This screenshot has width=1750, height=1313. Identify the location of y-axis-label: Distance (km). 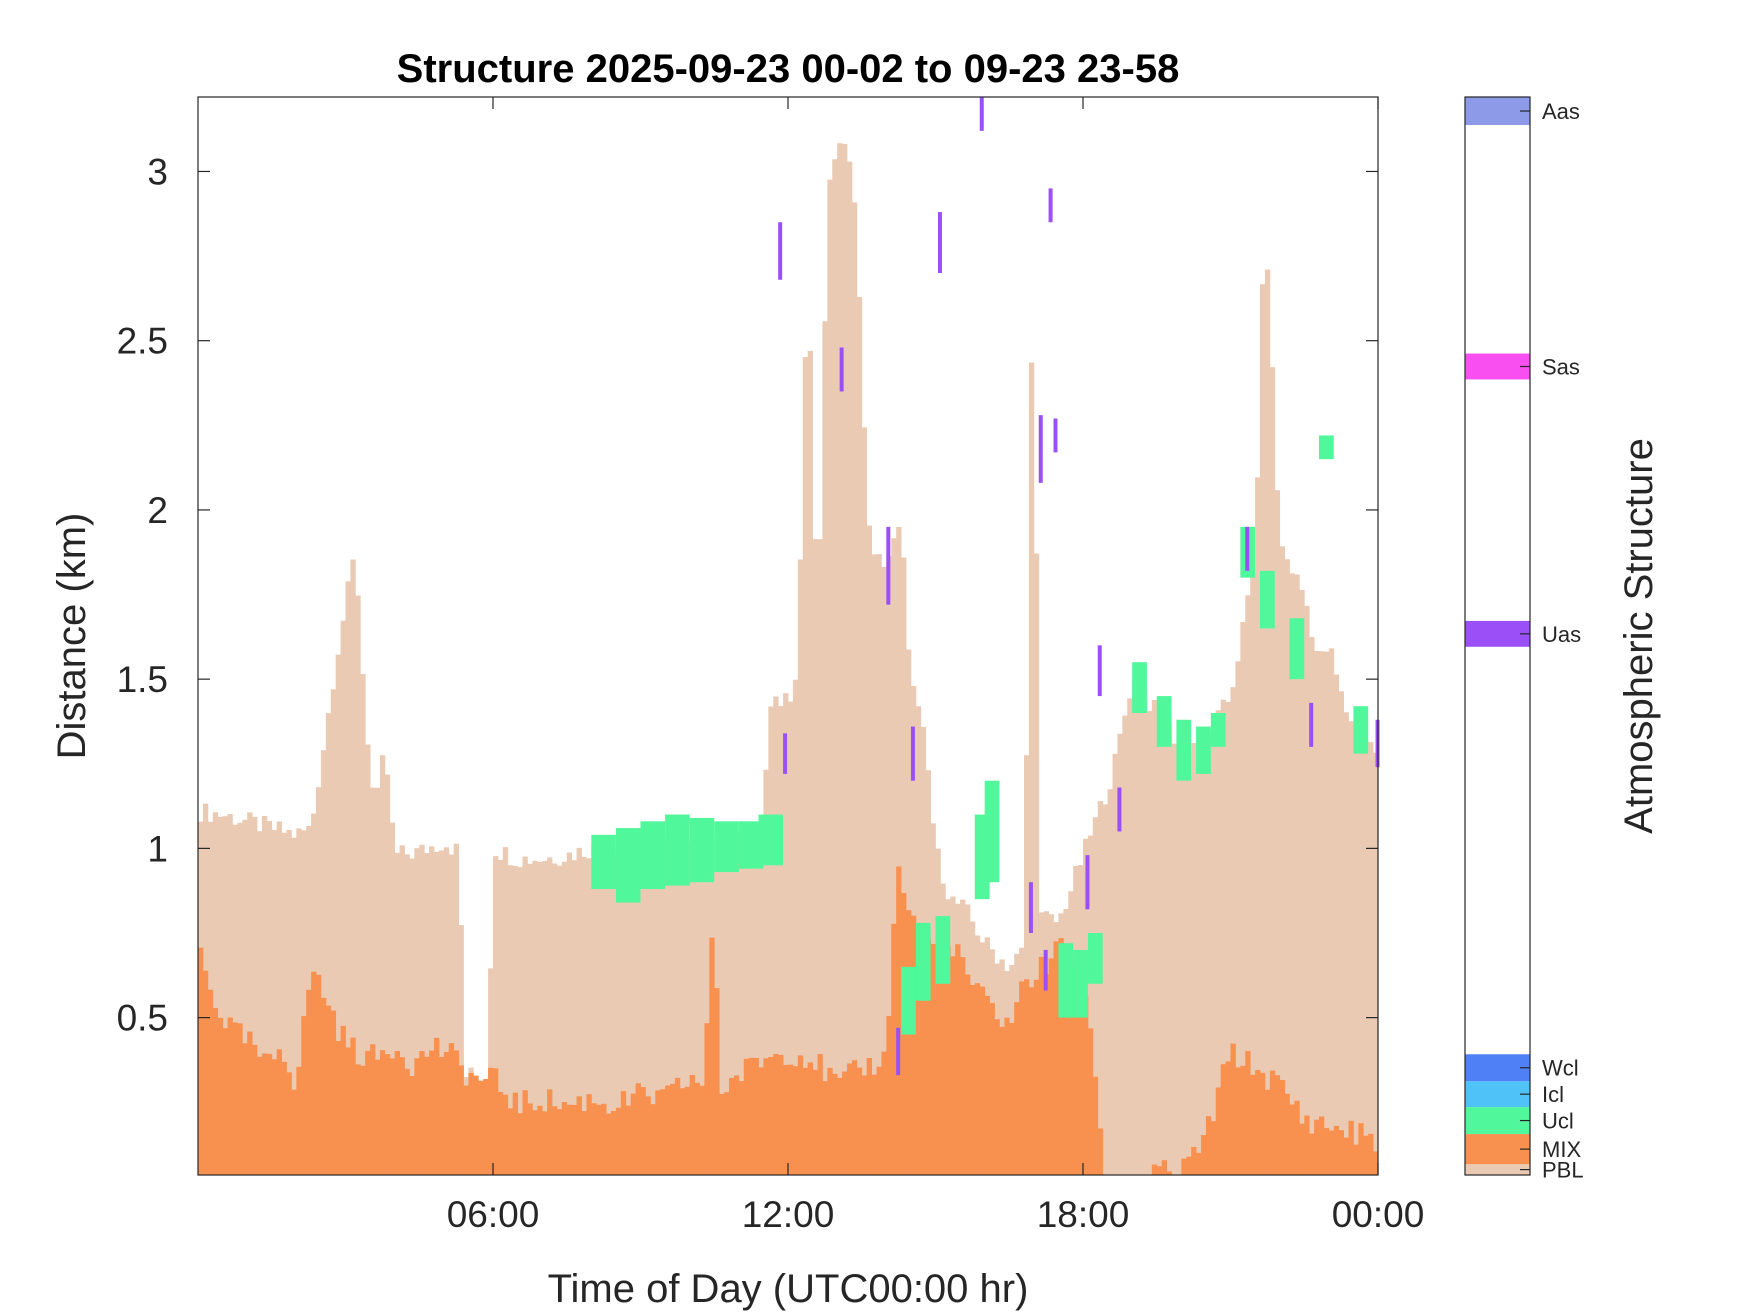
(72, 636).